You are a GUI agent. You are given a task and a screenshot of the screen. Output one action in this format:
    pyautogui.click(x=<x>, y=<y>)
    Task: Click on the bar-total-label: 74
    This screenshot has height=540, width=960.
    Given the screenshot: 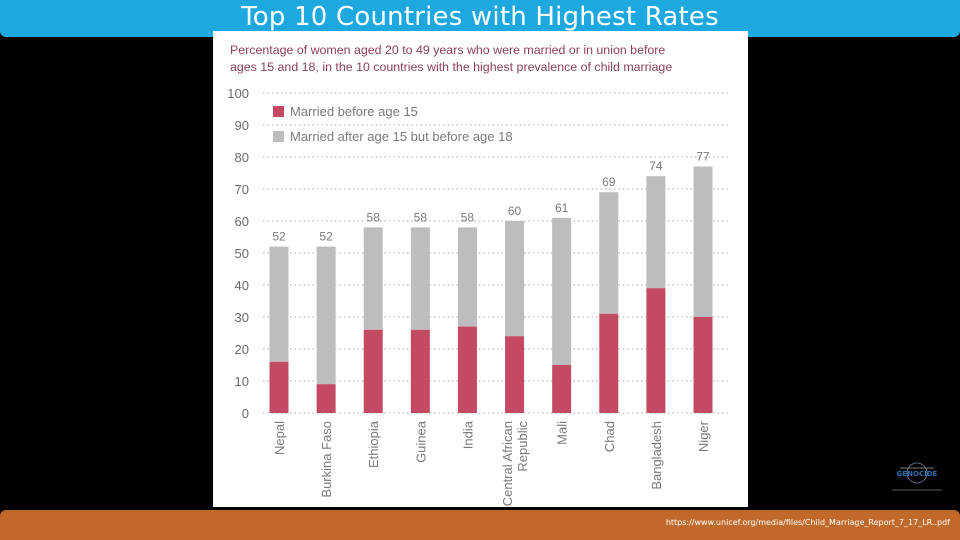 What is the action you would take?
    pyautogui.click(x=656, y=166)
    